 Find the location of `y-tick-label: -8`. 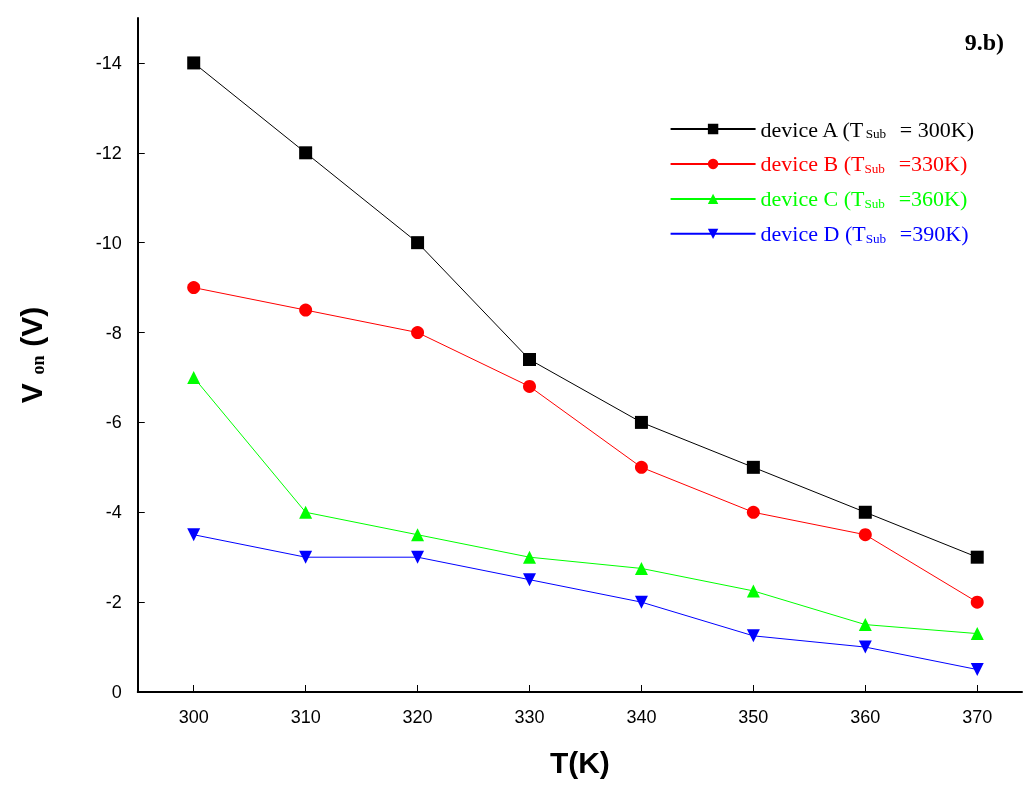

y-tick-label: -8 is located at coordinates (113, 332).